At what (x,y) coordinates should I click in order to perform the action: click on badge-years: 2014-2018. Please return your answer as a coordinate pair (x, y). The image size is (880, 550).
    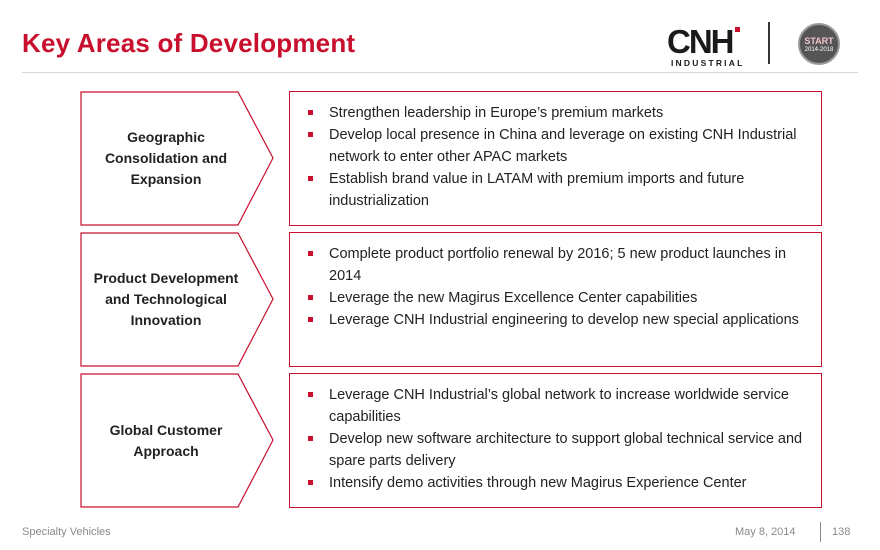
    Looking at the image, I should click on (819, 50).